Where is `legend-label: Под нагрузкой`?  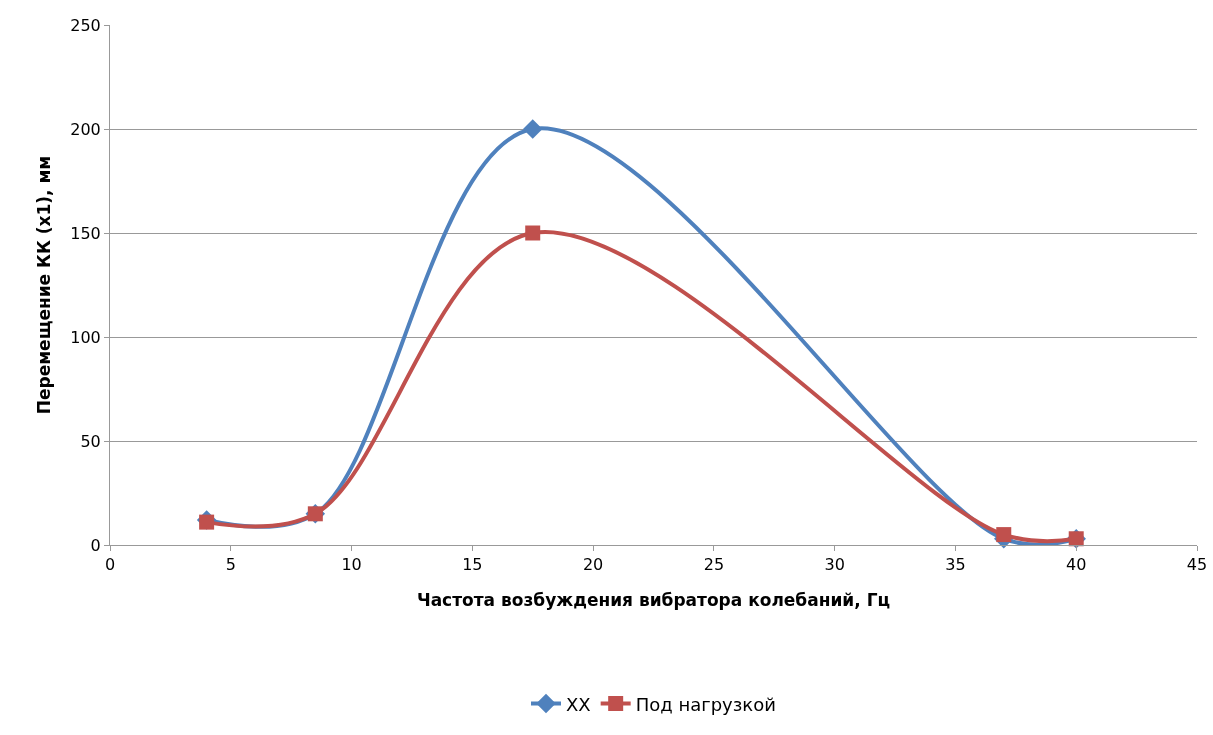 legend-label: Под нагрузкой is located at coordinates (705, 704).